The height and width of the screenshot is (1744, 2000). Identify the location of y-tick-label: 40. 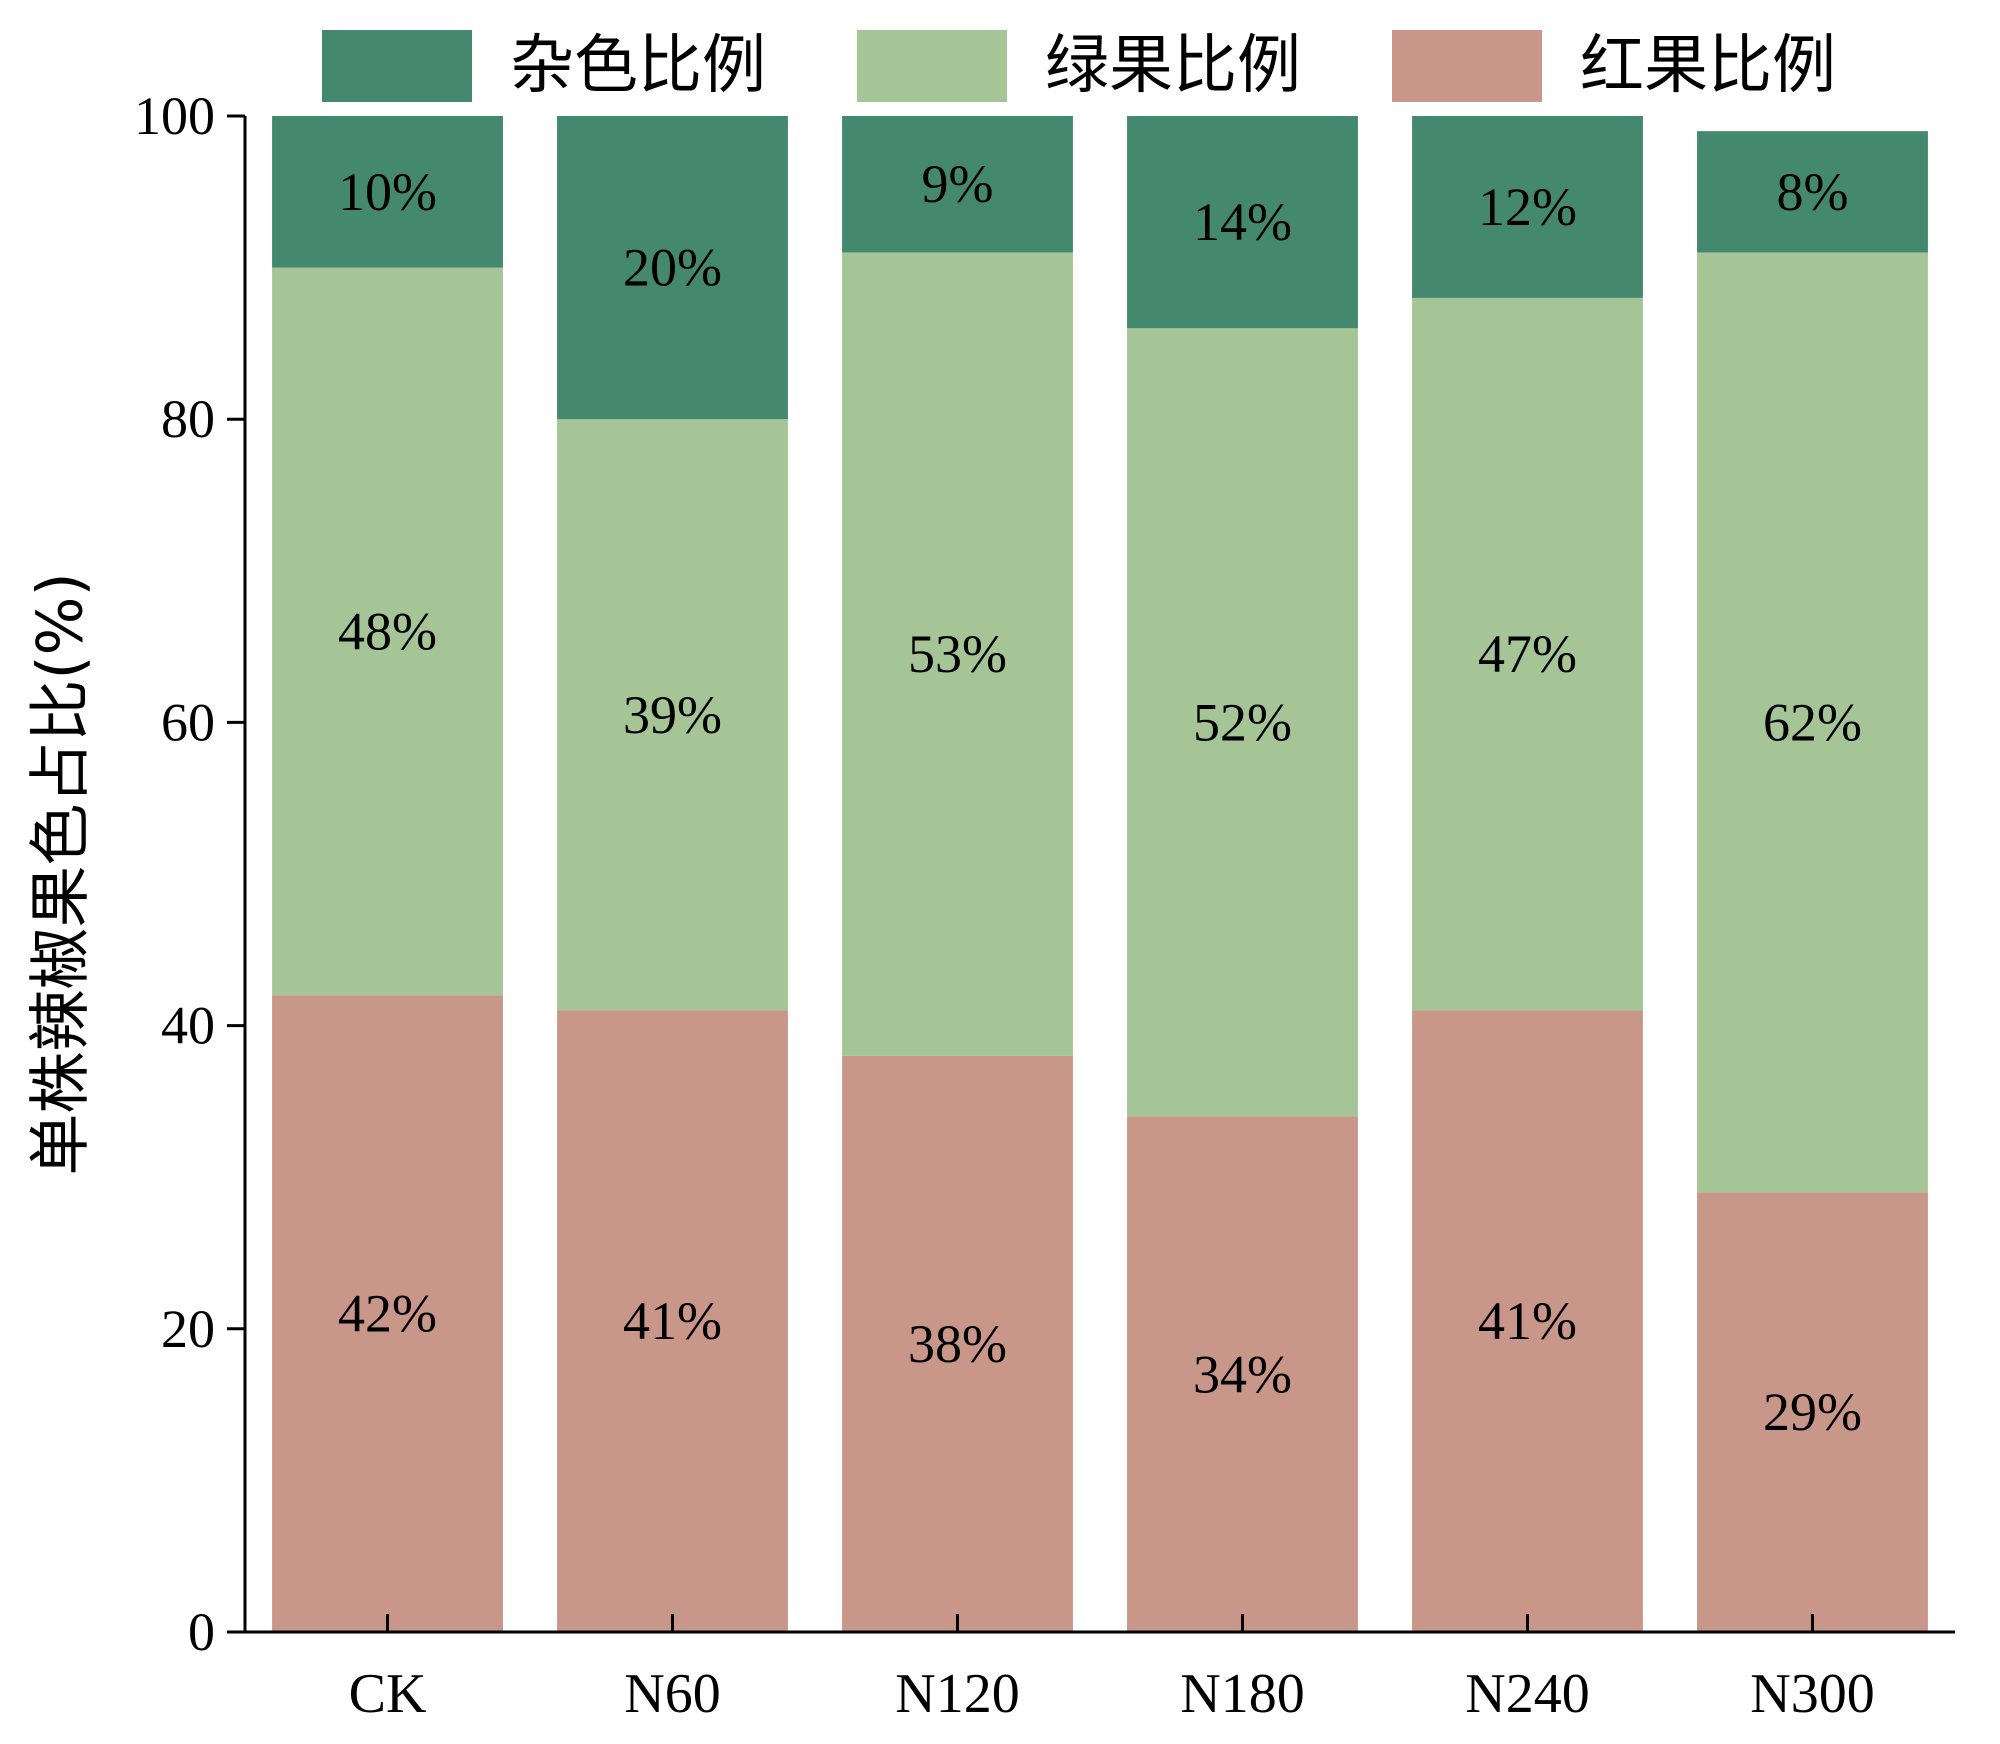
(188, 1026).